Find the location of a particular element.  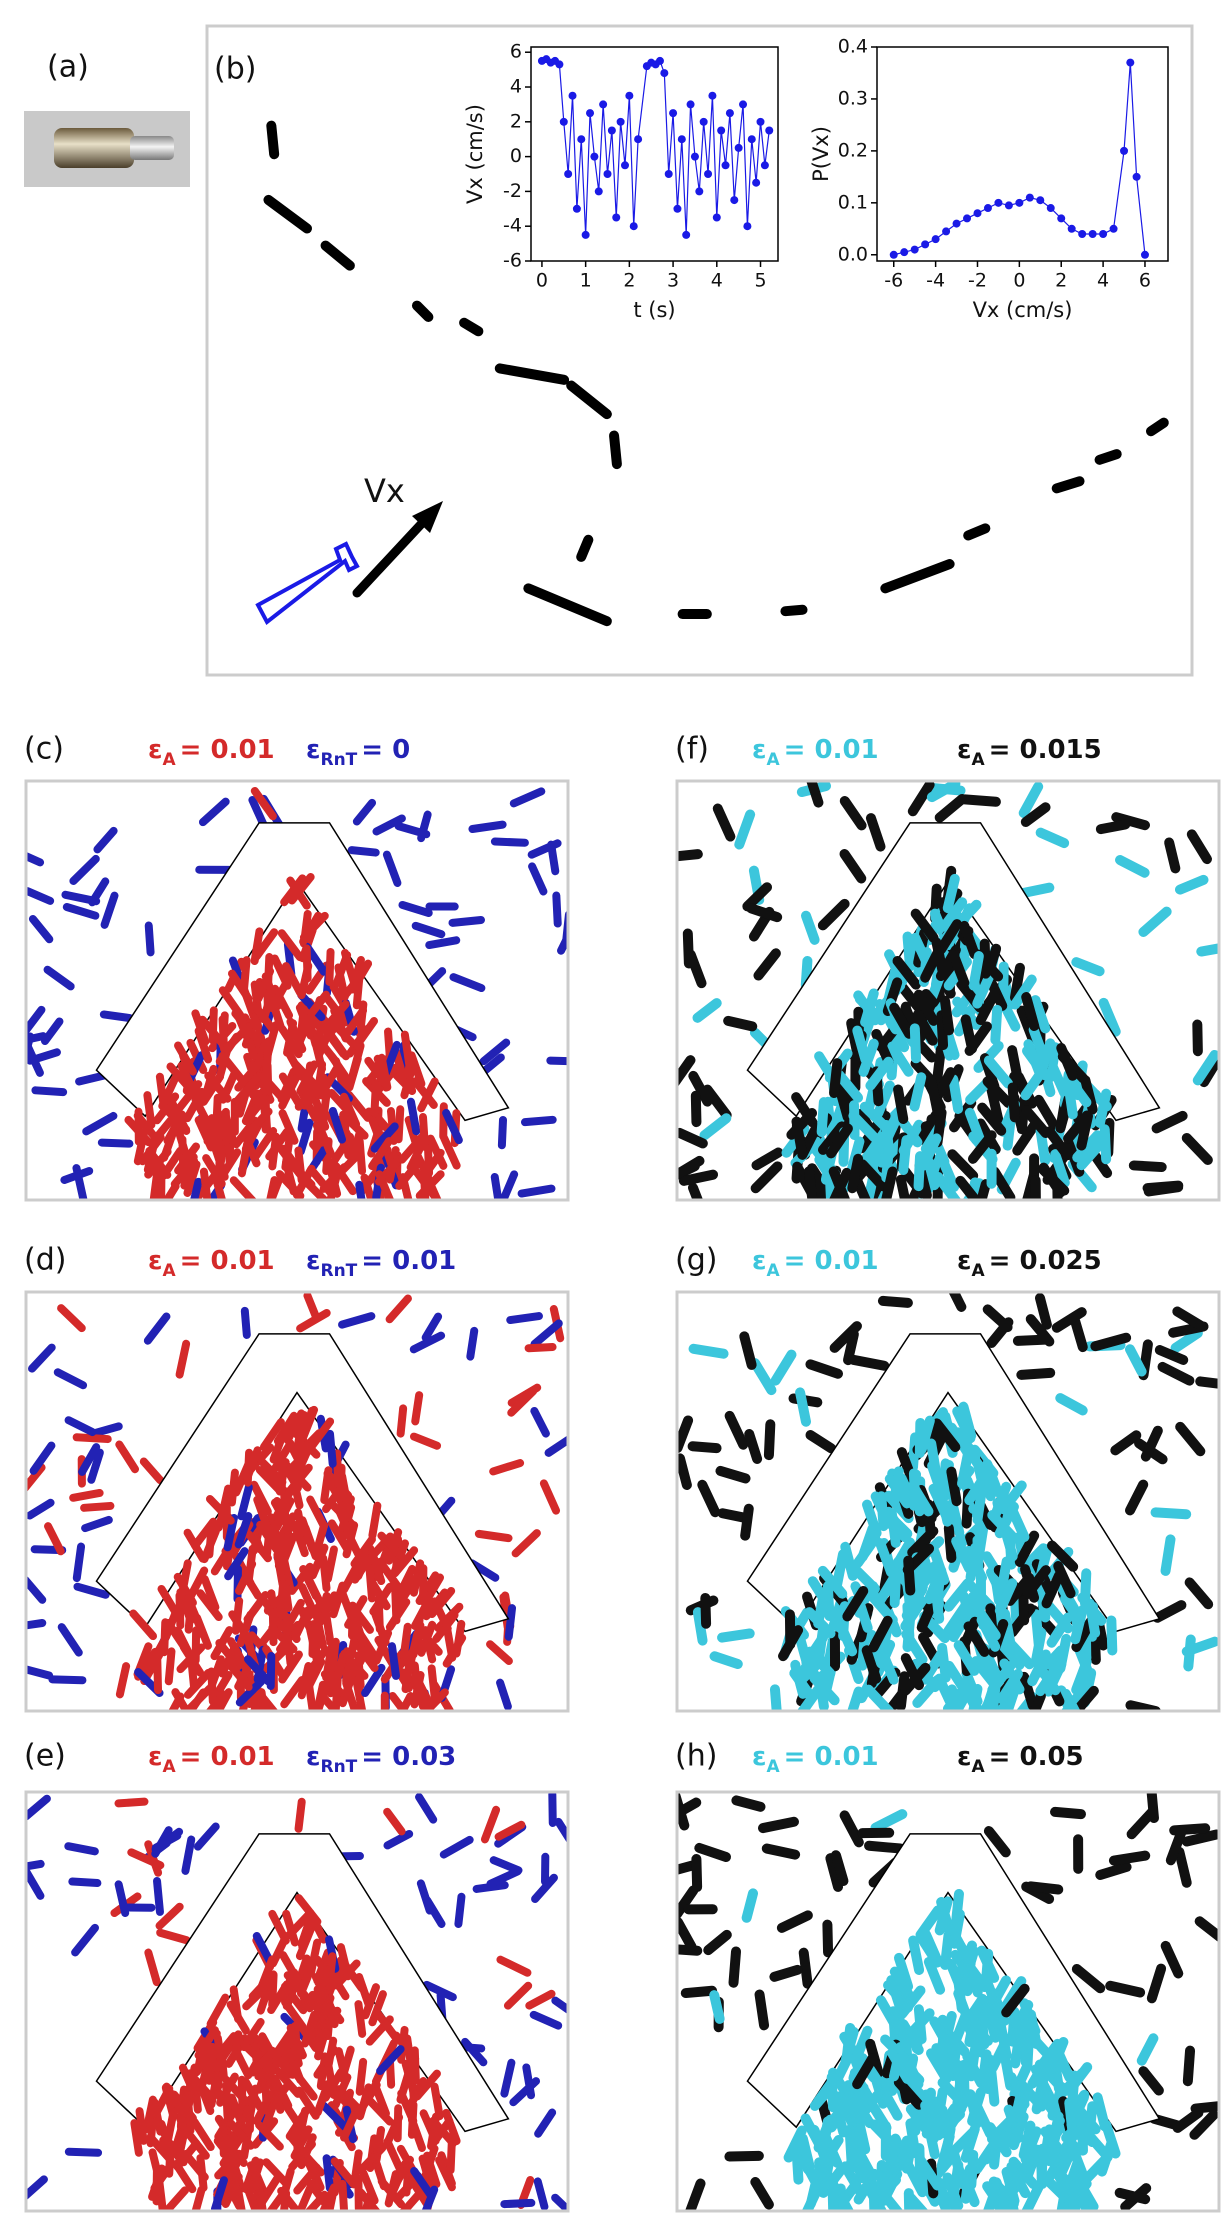

x-tick-label: 0 is located at coordinates (1019, 281).